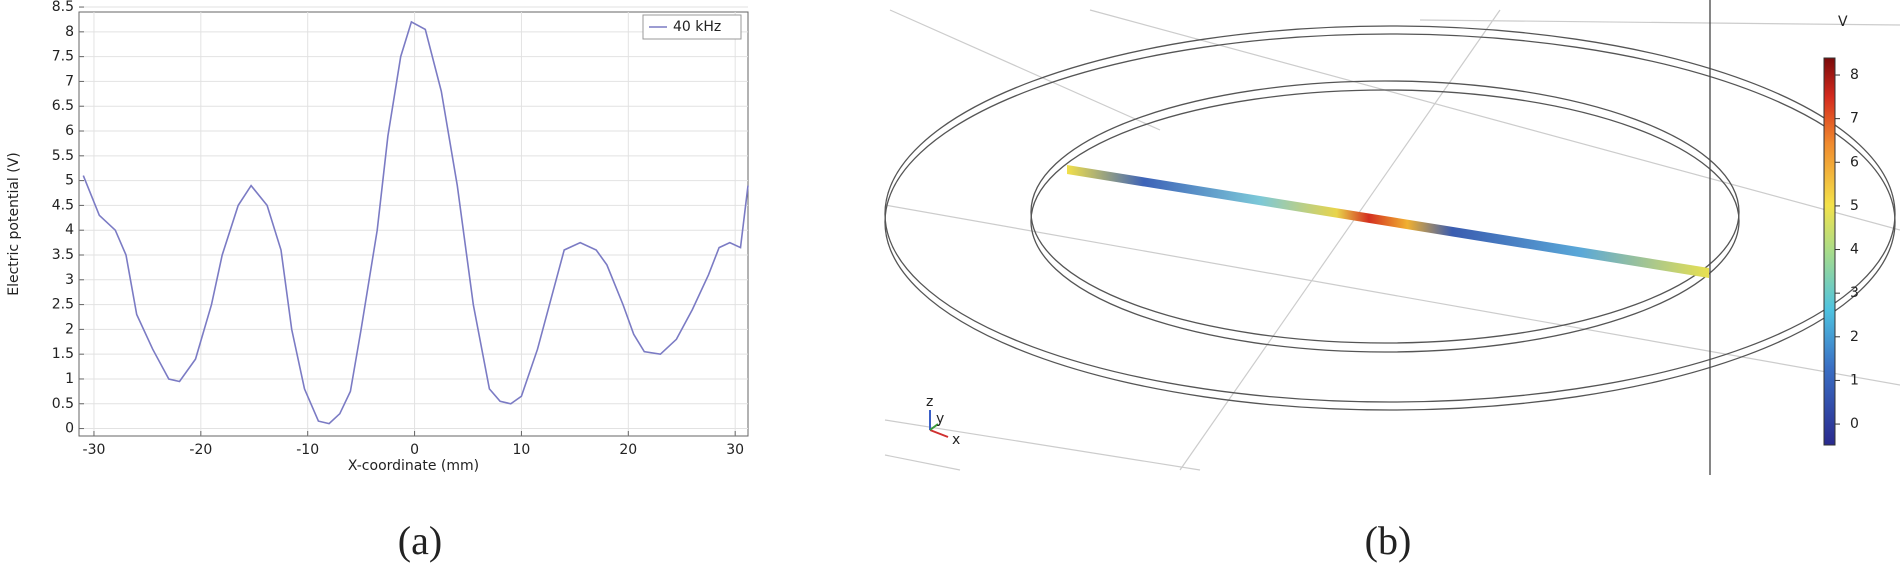 This screenshot has width=1900, height=571. Describe the element at coordinates (956, 440) in the screenshot. I see `axis-label: x` at that location.